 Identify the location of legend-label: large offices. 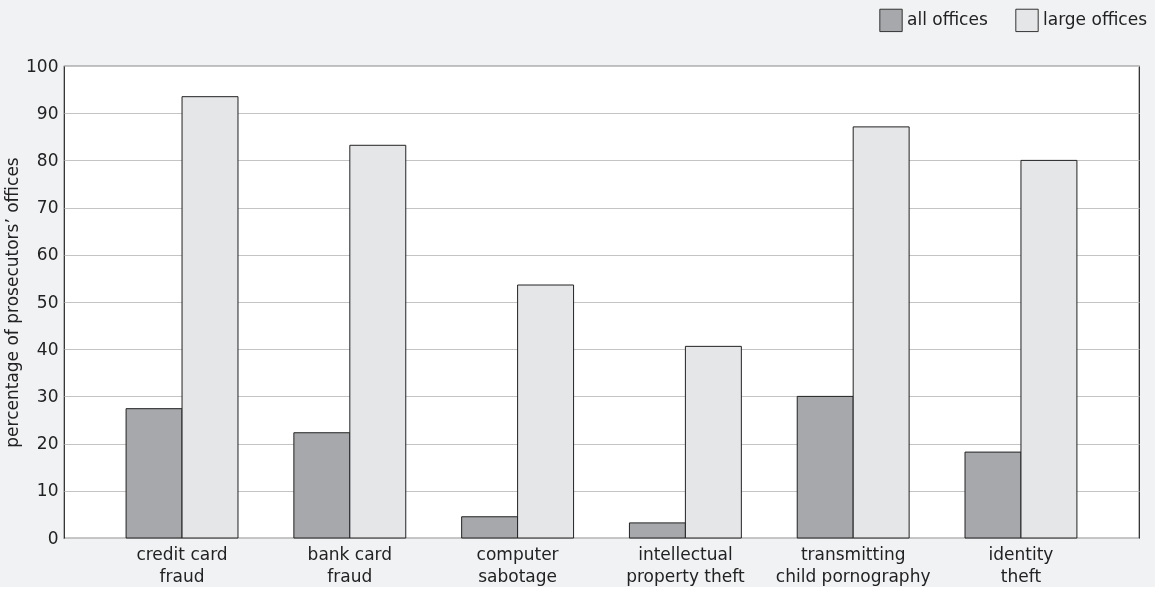
(1095, 19).